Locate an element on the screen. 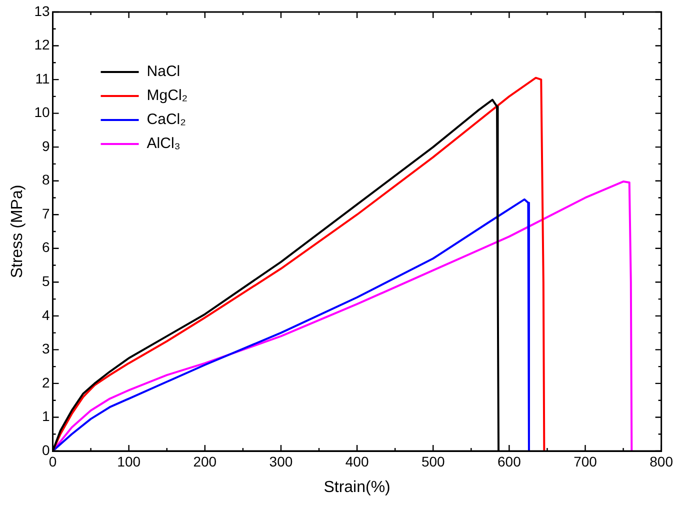  y-tick-label: 7 is located at coordinates (46, 213).